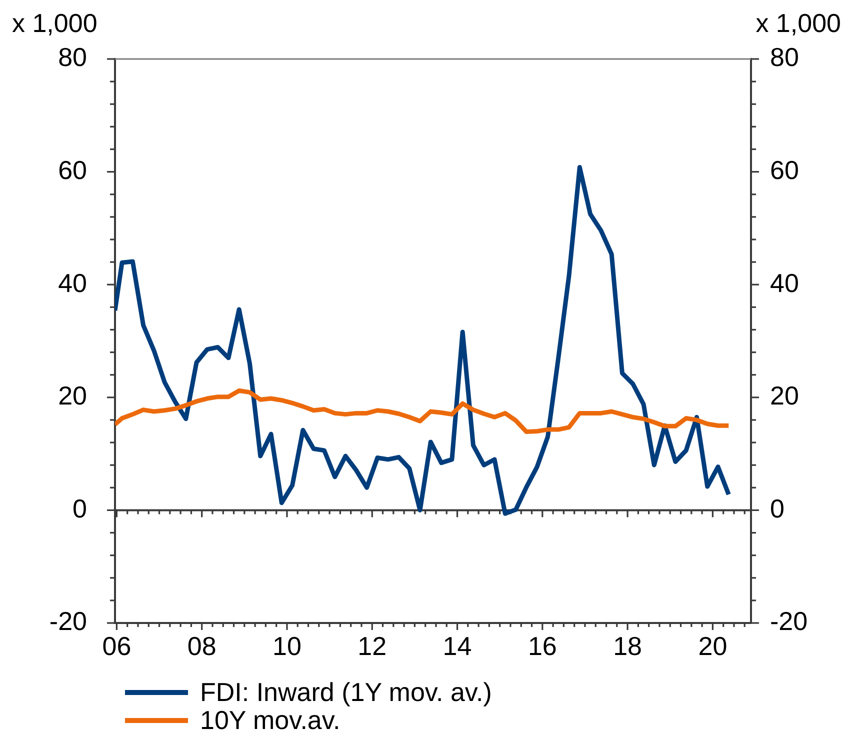  I want to click on y-tick-label: -20, so click(68, 621).